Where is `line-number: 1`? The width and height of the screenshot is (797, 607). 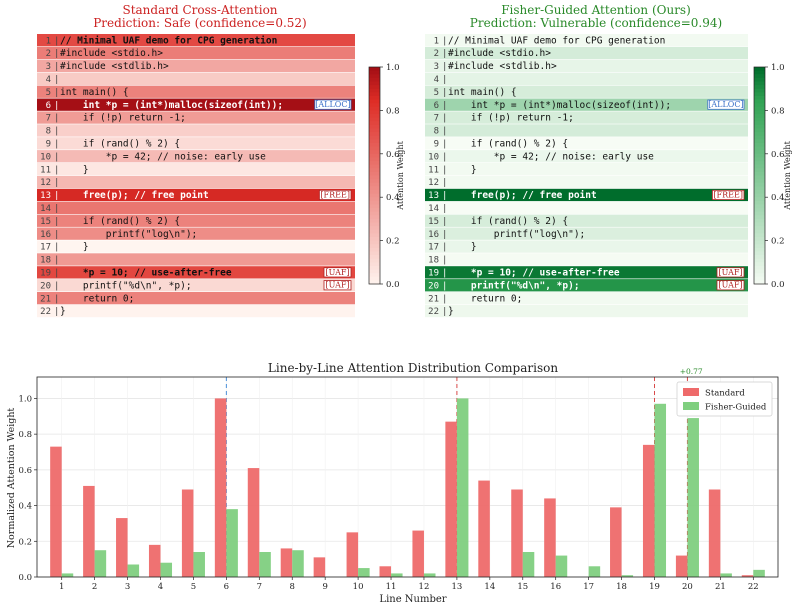
line-number: 1 is located at coordinates (48, 41).